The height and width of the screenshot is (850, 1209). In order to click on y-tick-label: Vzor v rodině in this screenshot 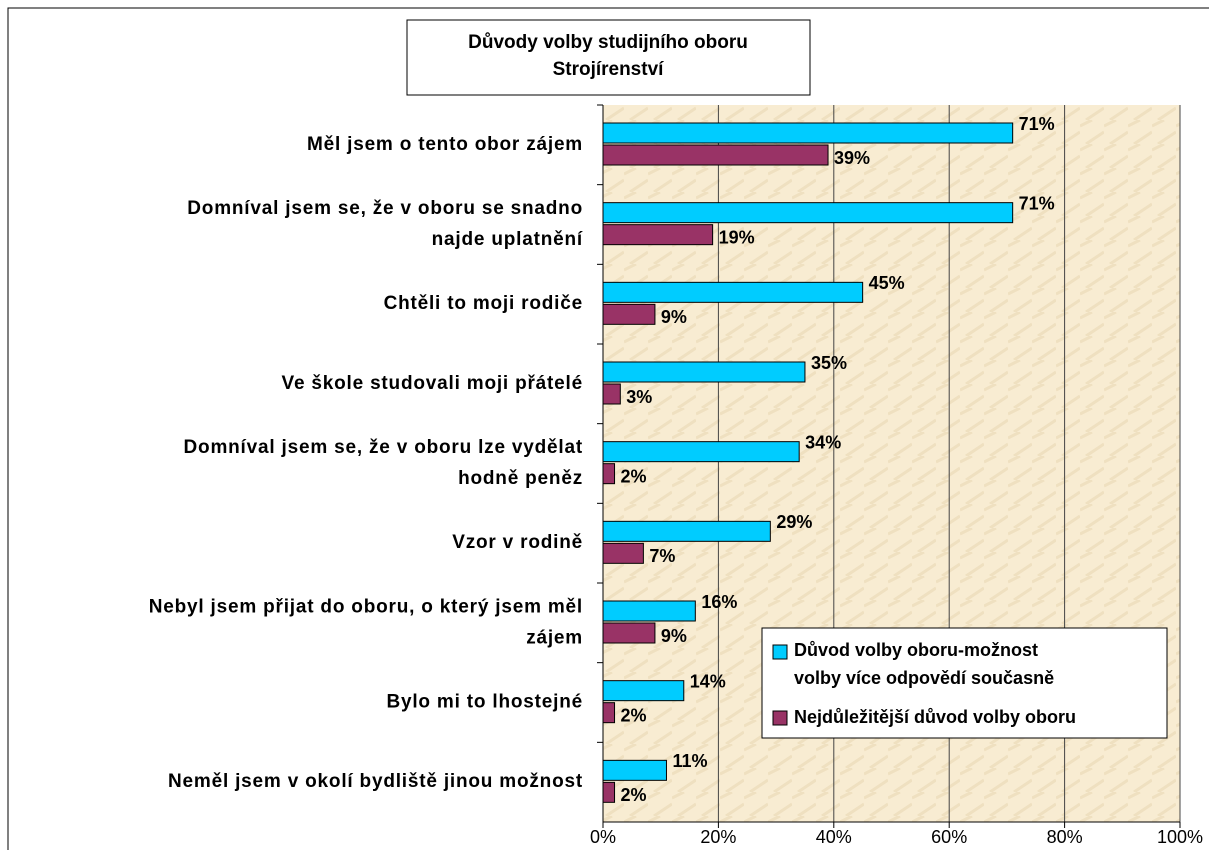, I will do `click(517, 542)`.